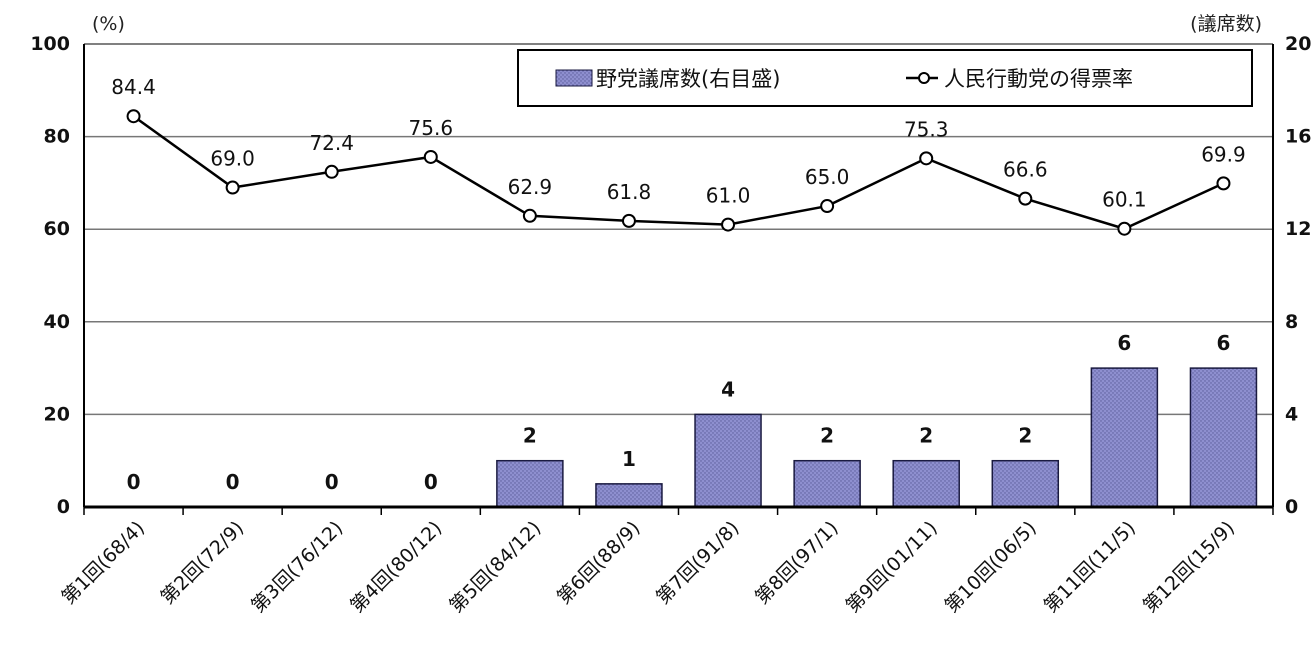 The width and height of the screenshot is (1316, 671). What do you see at coordinates (797, 563) in the screenshot?
I see `category-label: 第8回(97/1)` at bounding box center [797, 563].